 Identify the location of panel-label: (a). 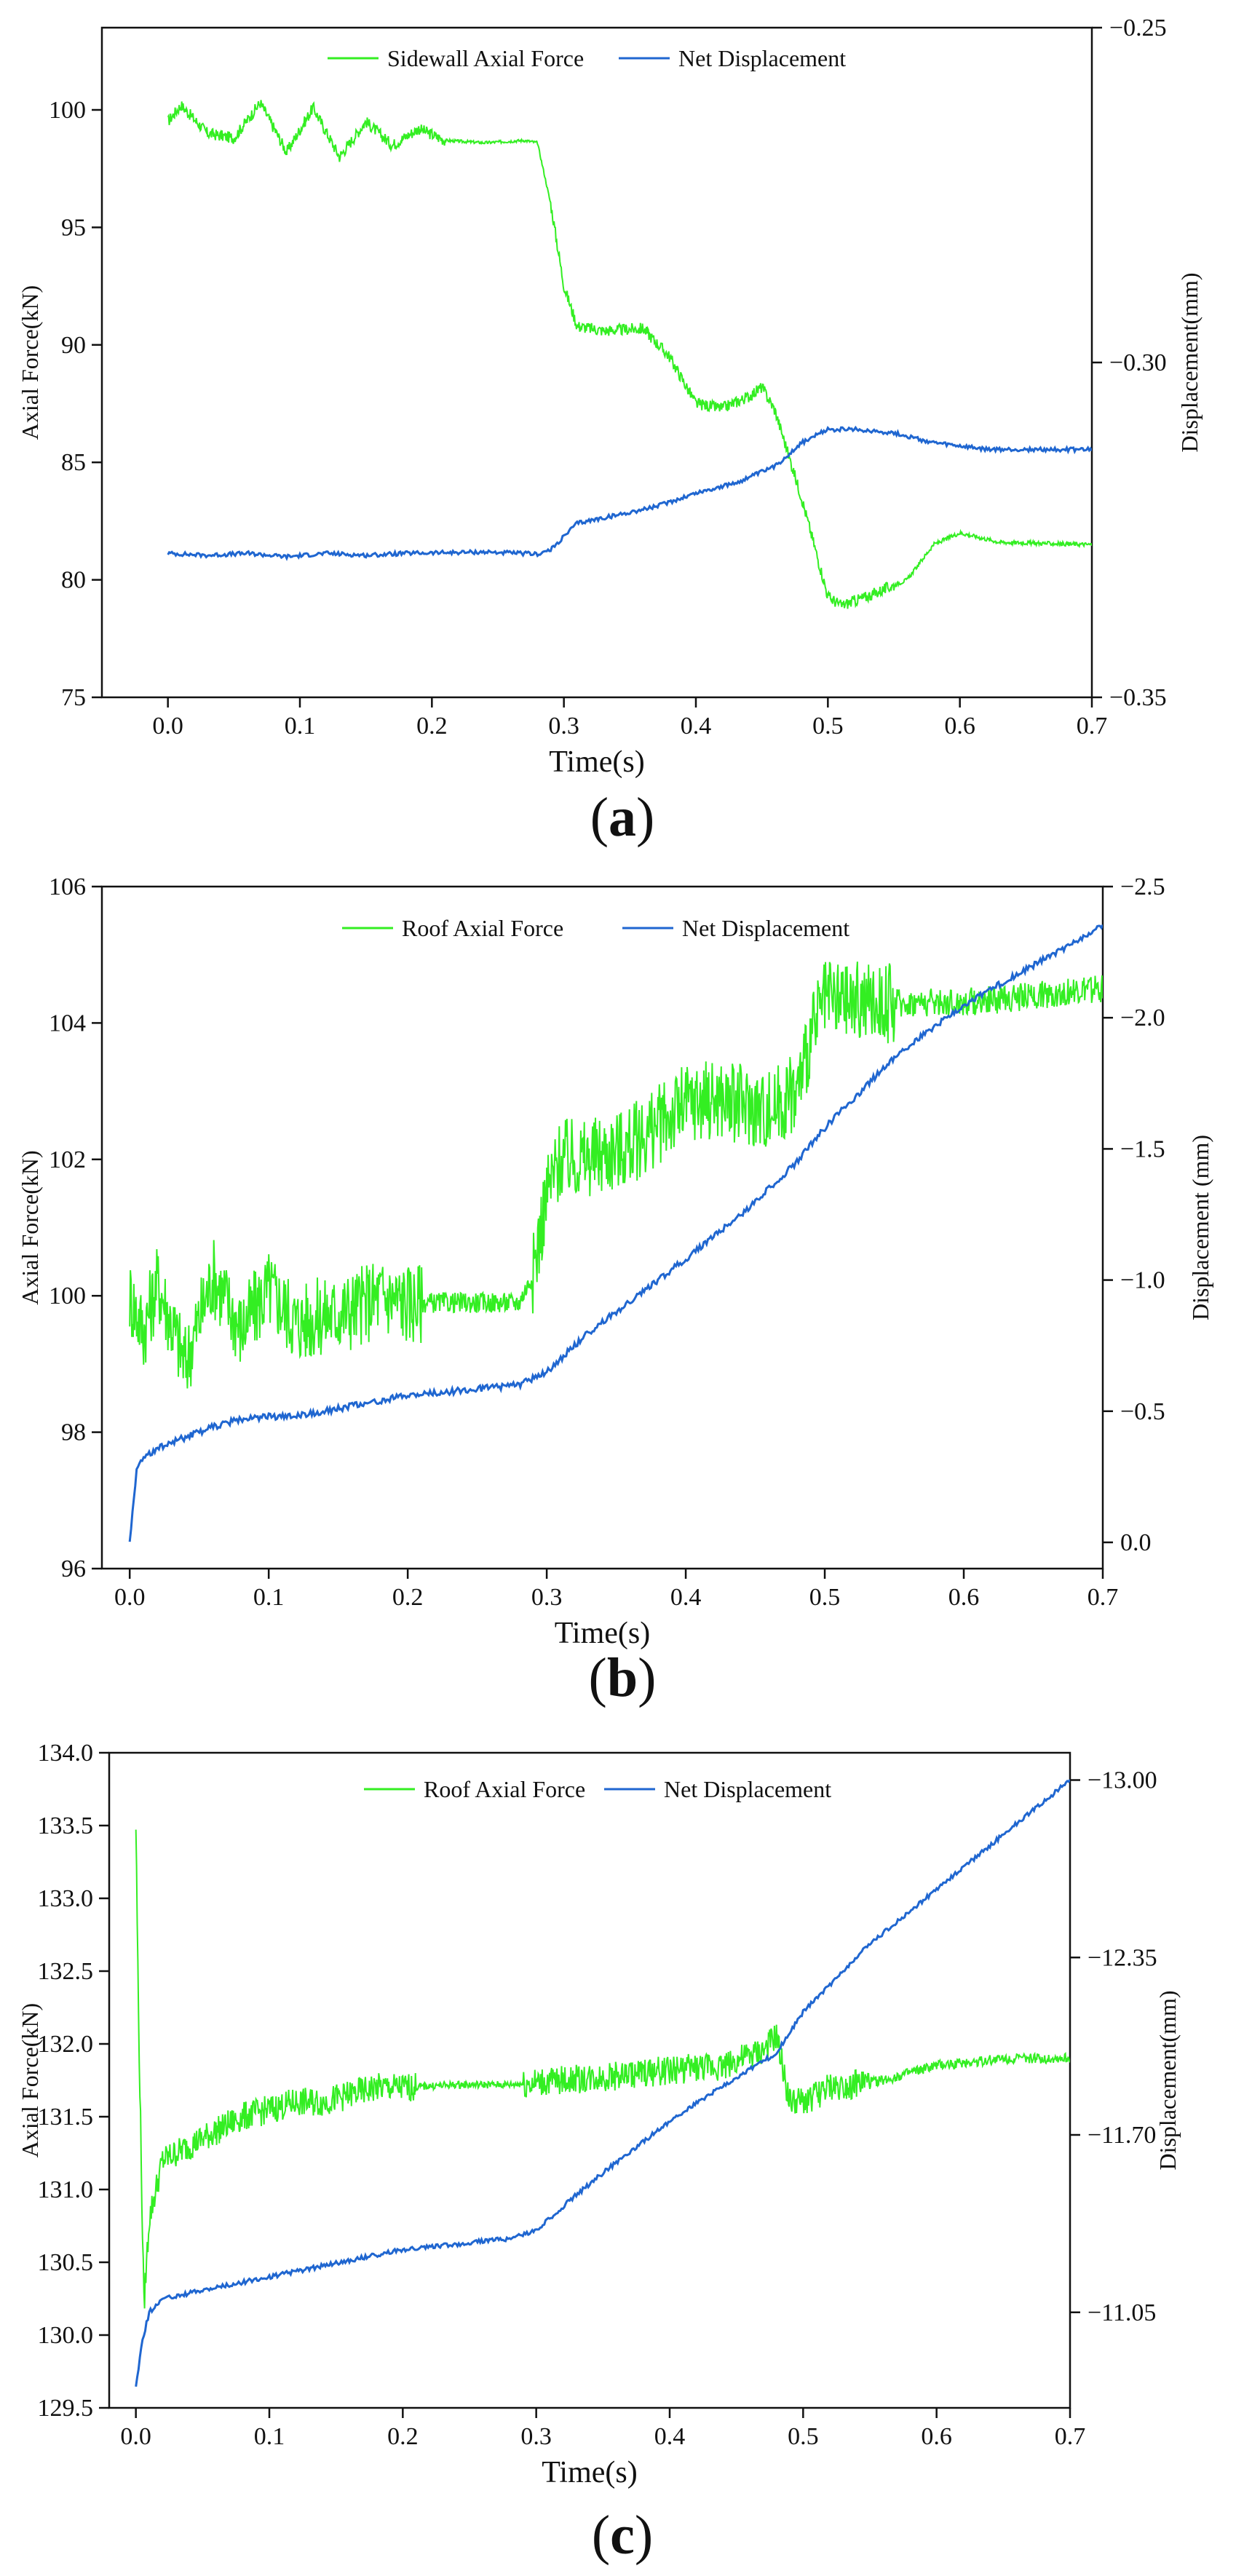
(622, 817).